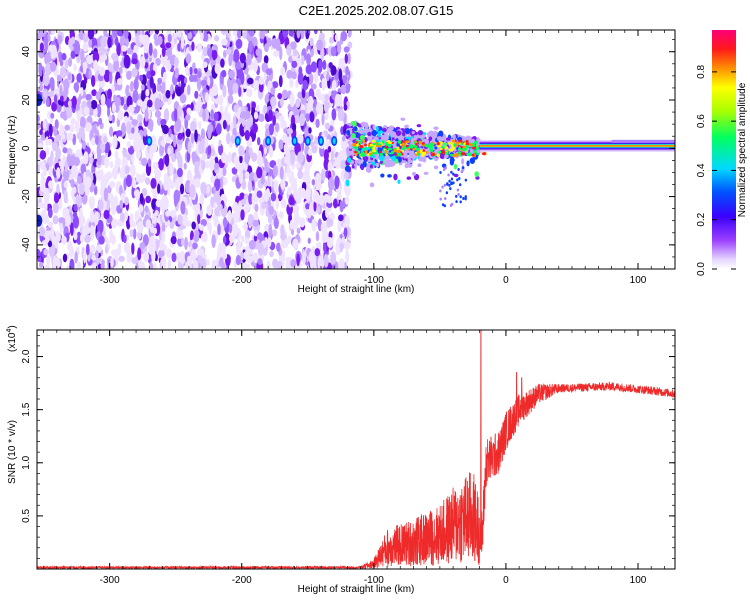  What do you see at coordinates (268, 141) in the screenshot?
I see `tone-core` at bounding box center [268, 141].